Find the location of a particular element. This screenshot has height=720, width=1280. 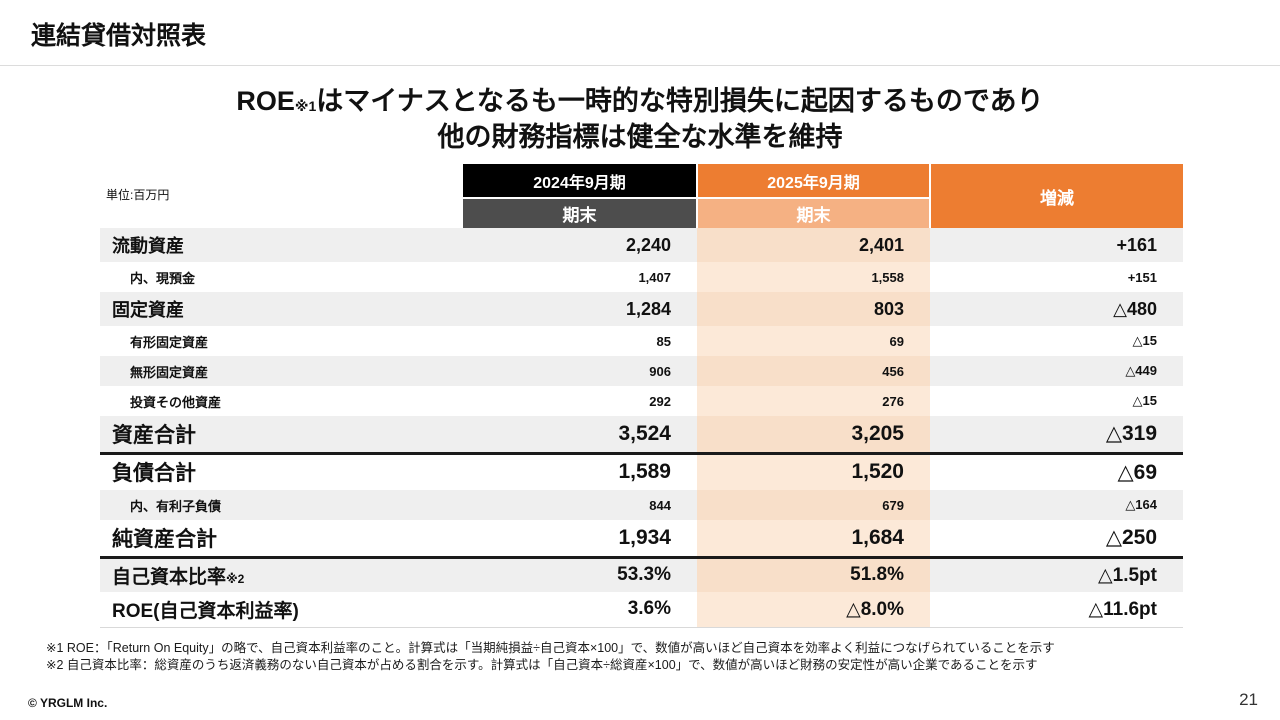

table-row-investments-other-assets: 投資その他資産 292 276 △15 is located at coordinates (641, 401).